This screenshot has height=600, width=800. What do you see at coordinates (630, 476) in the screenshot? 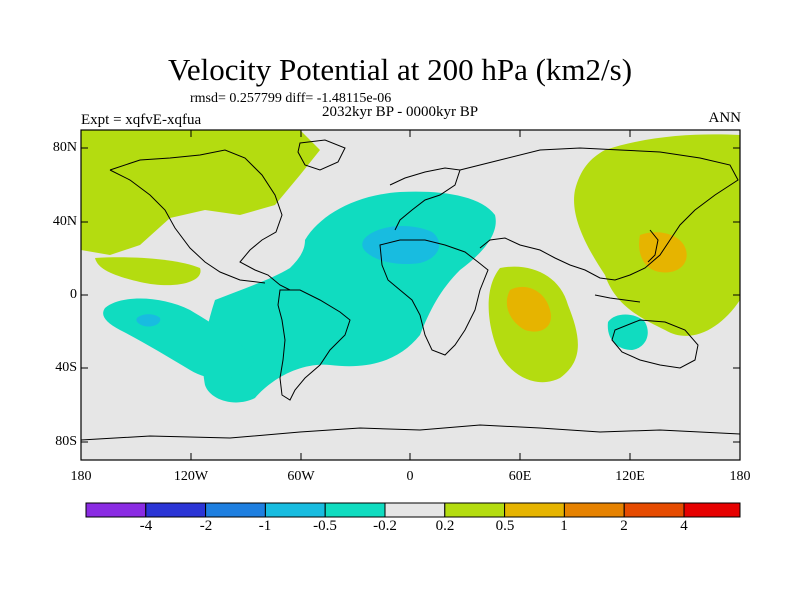
I see `lon-label-120e: 120E` at bounding box center [630, 476].